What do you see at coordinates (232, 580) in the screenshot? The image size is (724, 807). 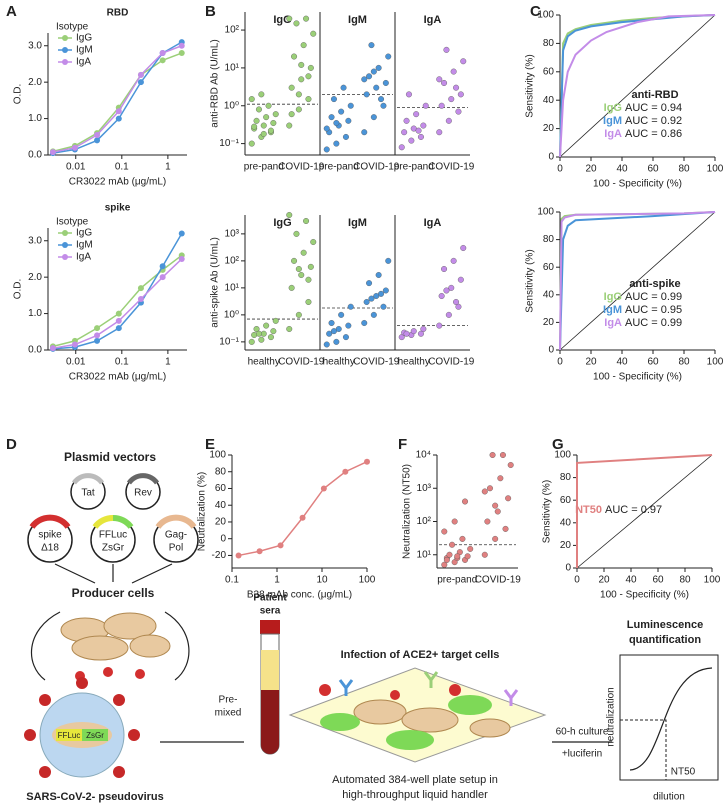 I see `x-tick-label: 0.1` at bounding box center [232, 580].